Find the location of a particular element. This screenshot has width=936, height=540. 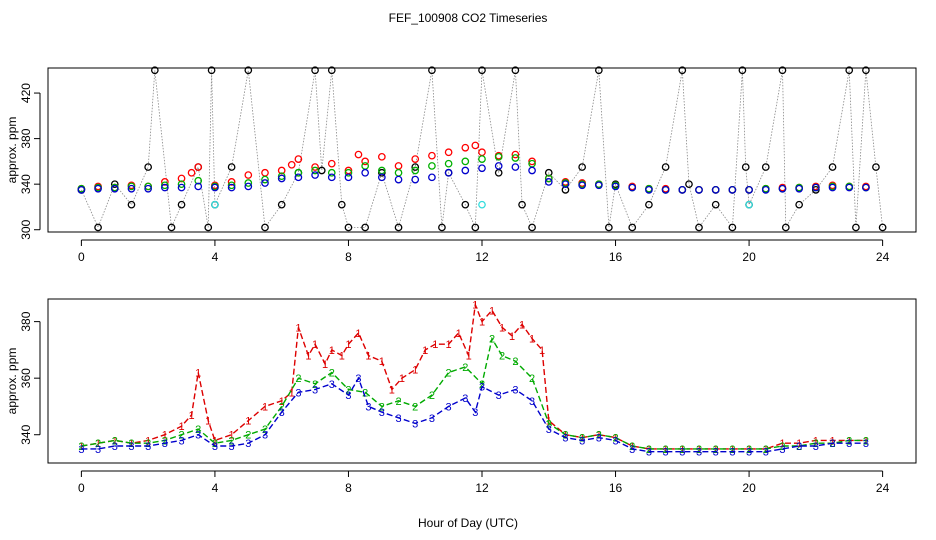

x-tick-label: 8 is located at coordinates (348, 488).